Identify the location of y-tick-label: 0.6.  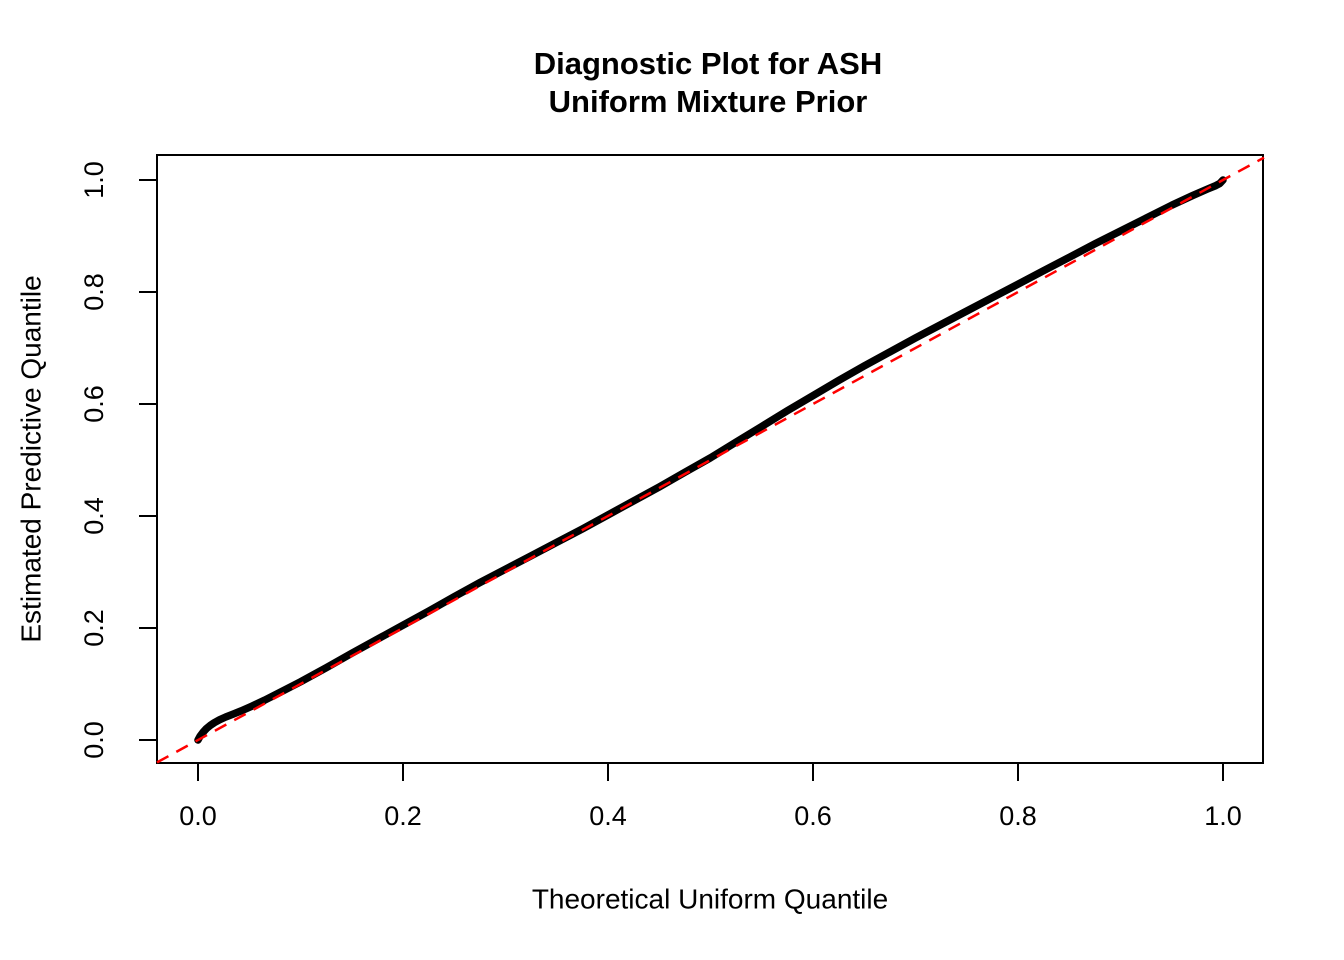
(94, 404).